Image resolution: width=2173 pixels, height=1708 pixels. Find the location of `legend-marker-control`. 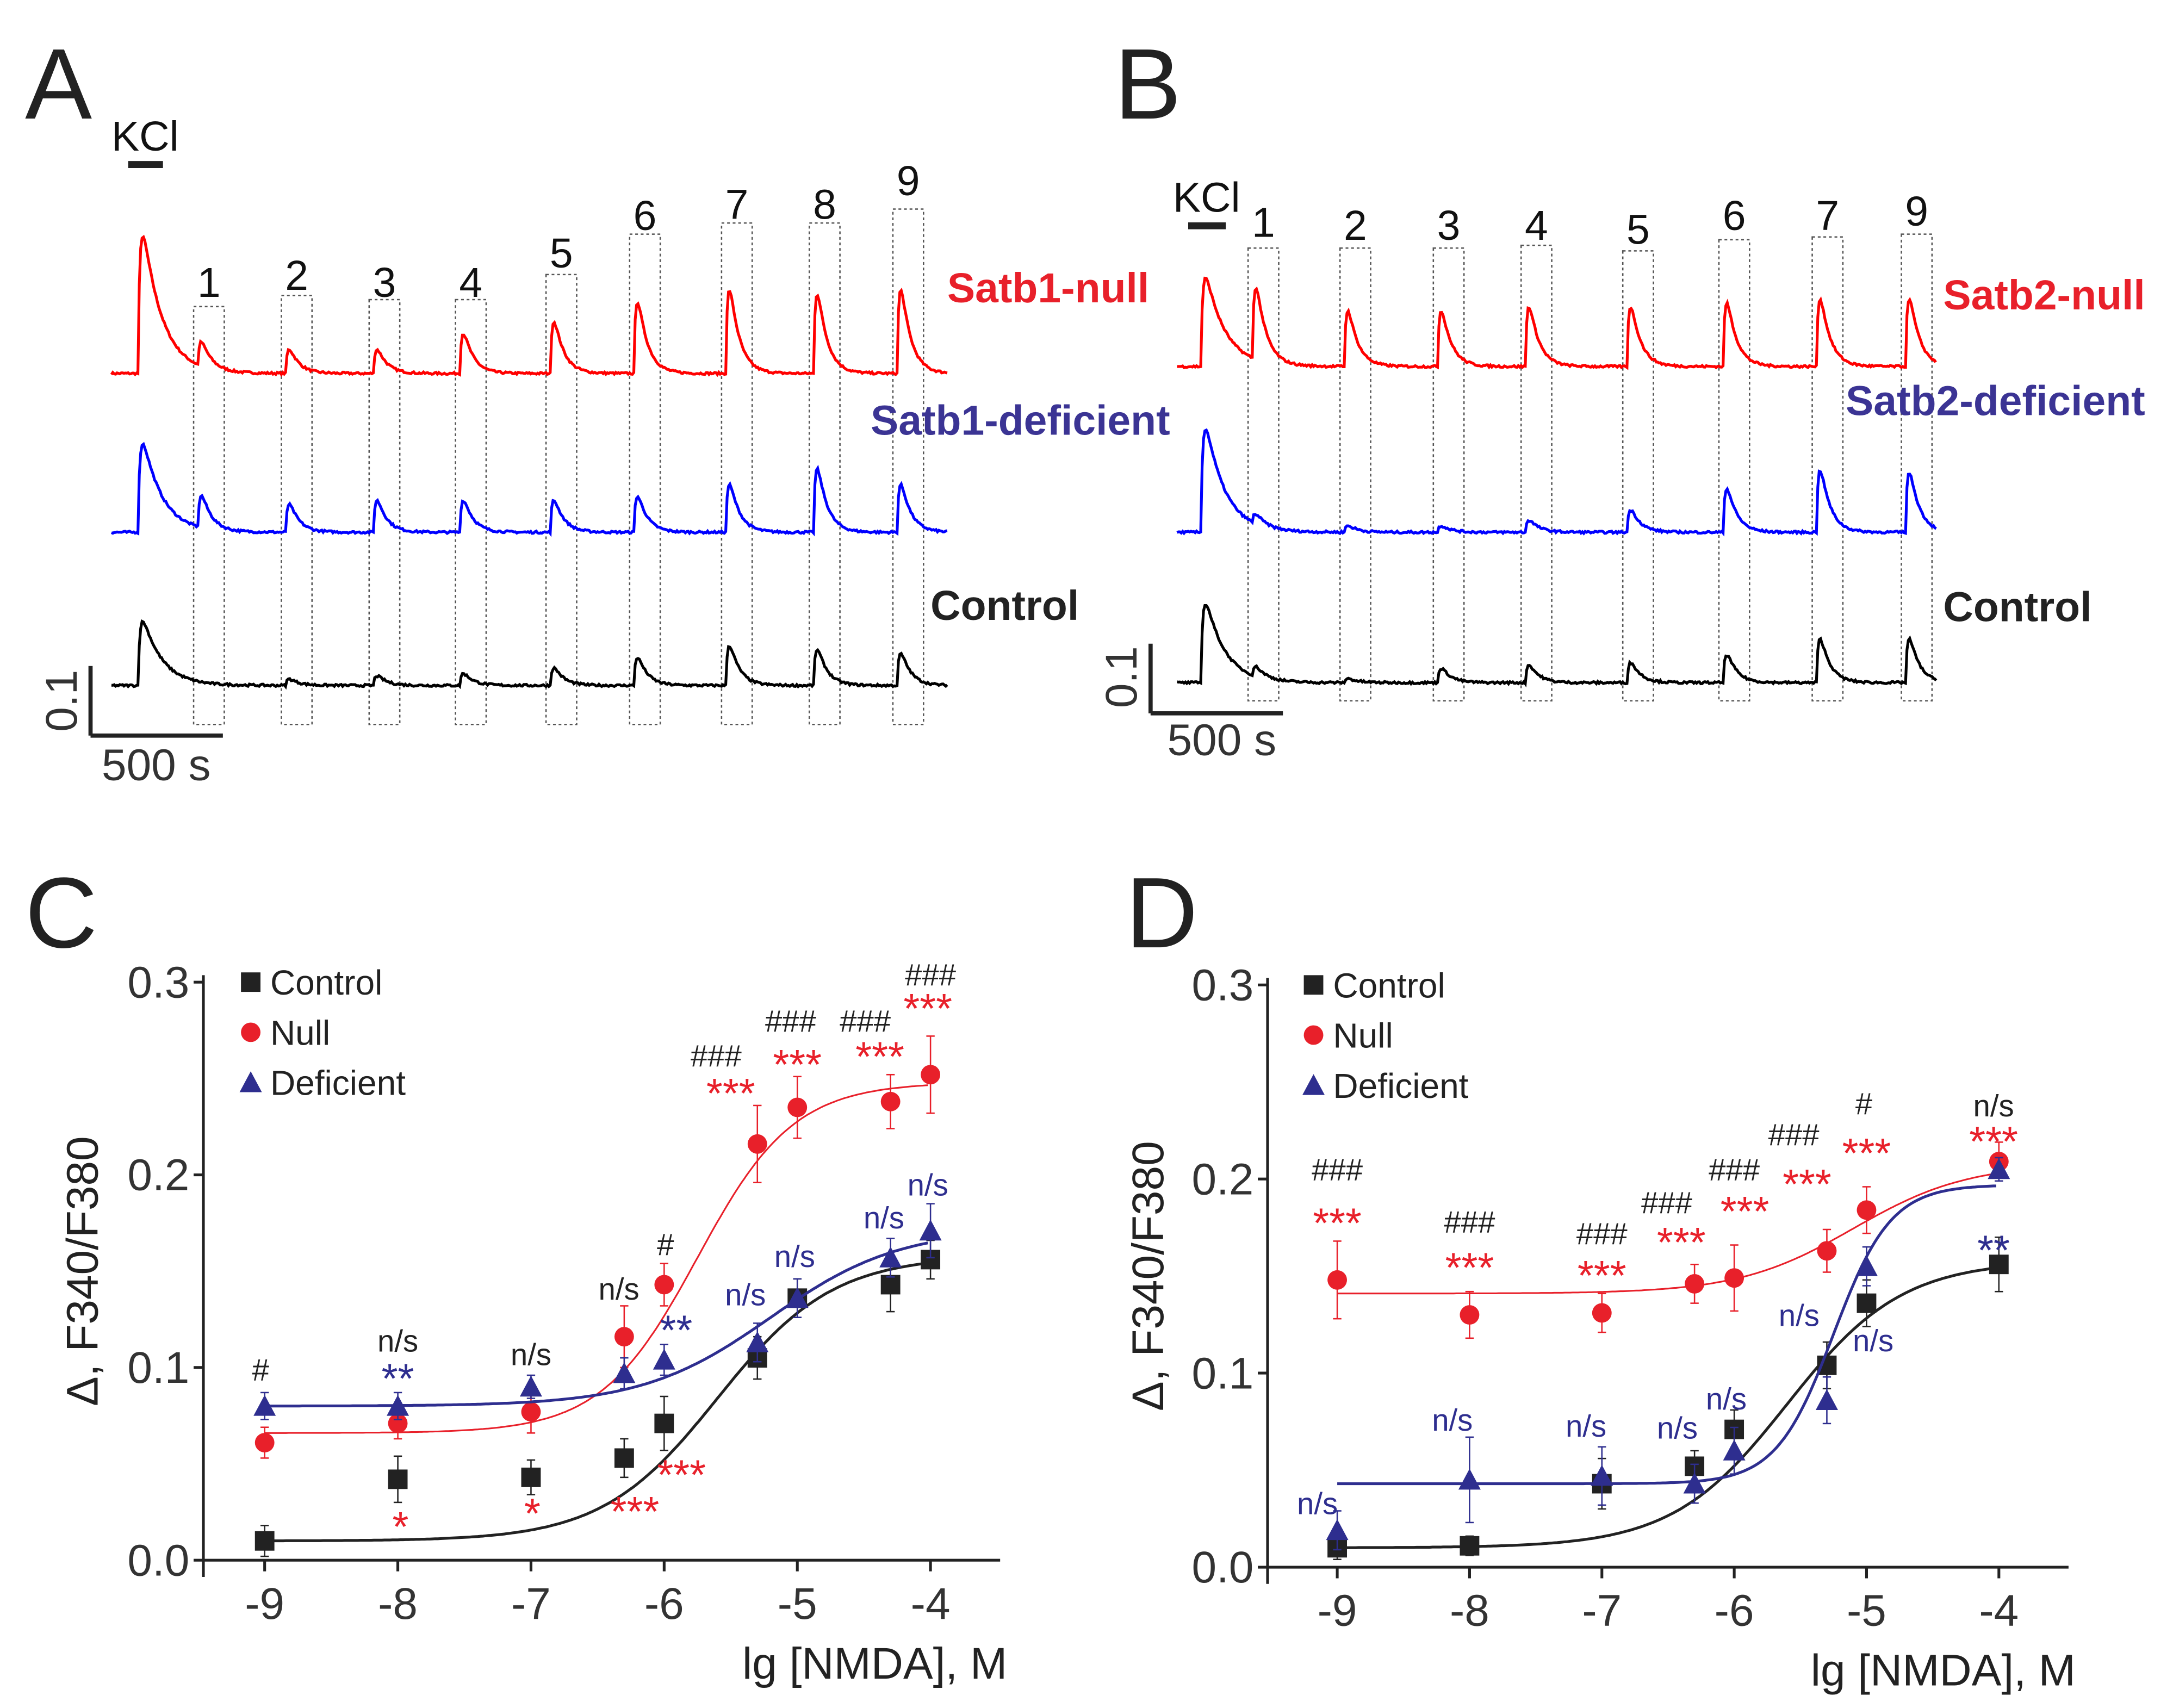

legend-marker-control is located at coordinates (1313, 985).